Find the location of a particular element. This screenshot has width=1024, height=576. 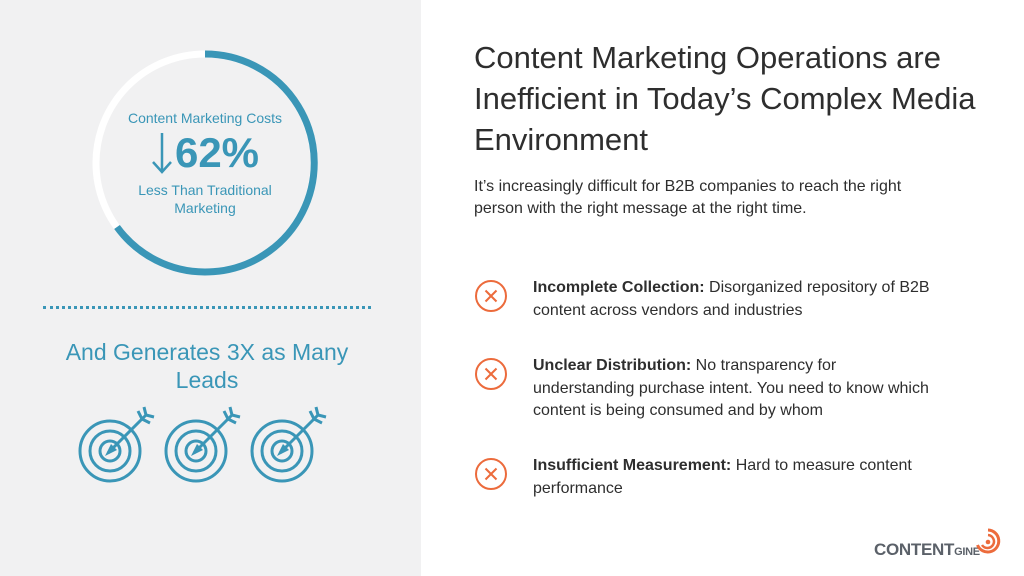

issue-description: Hard to measure content performance is located at coordinates (722, 477).